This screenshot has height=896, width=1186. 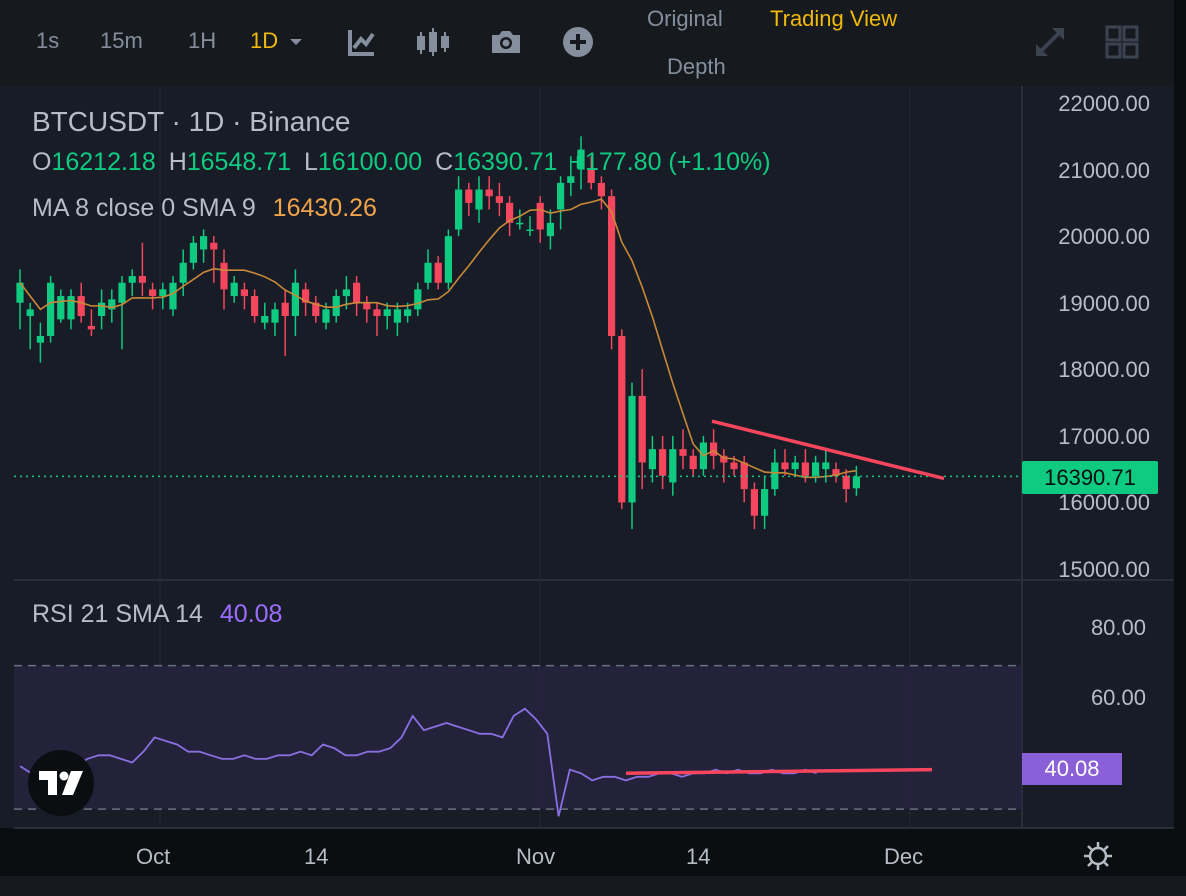 I want to click on rsi-line, so click(x=418, y=762).